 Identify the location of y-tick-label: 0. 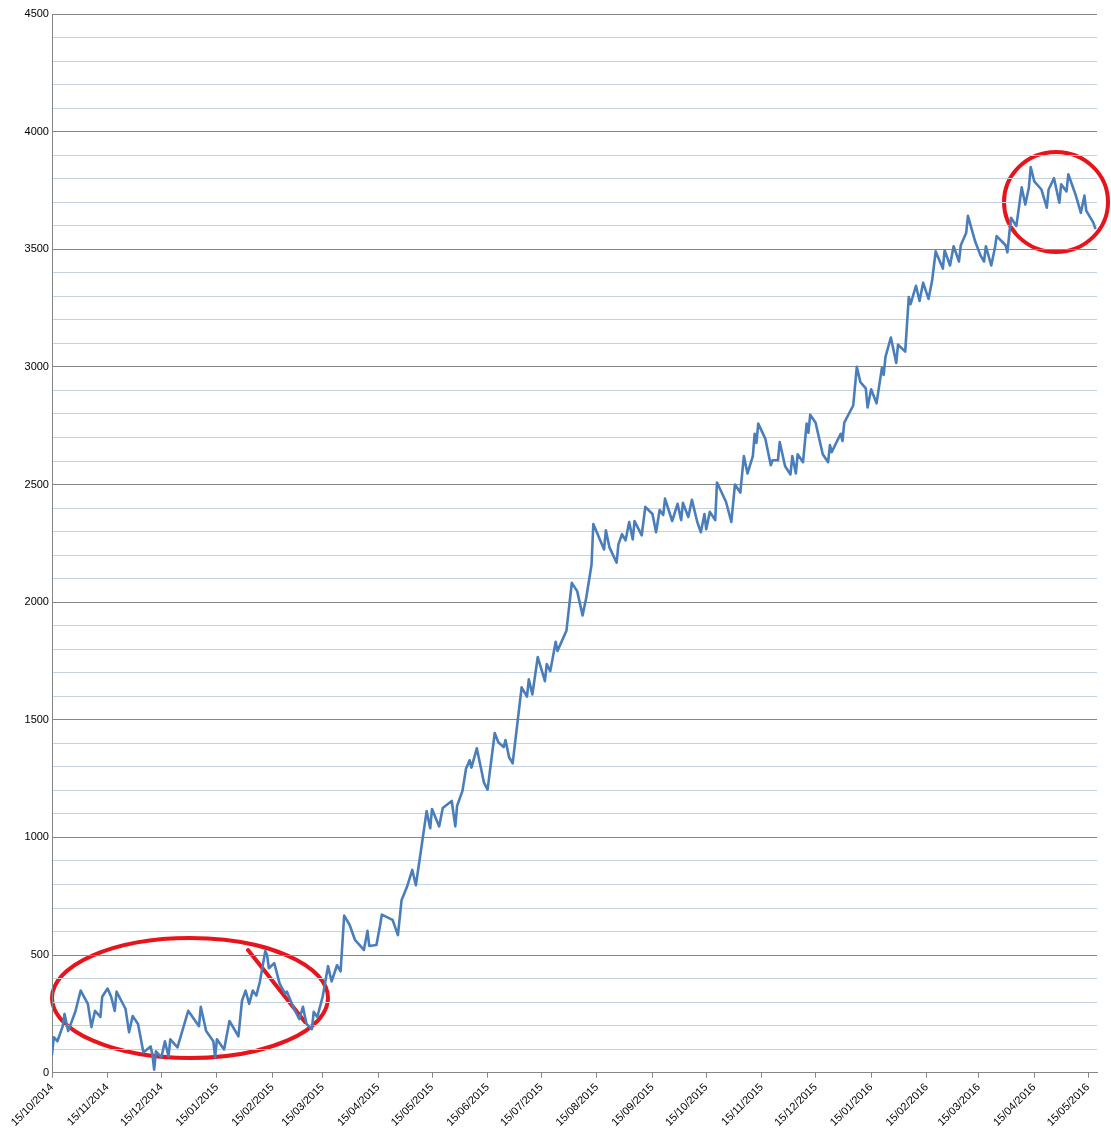
(45, 1071).